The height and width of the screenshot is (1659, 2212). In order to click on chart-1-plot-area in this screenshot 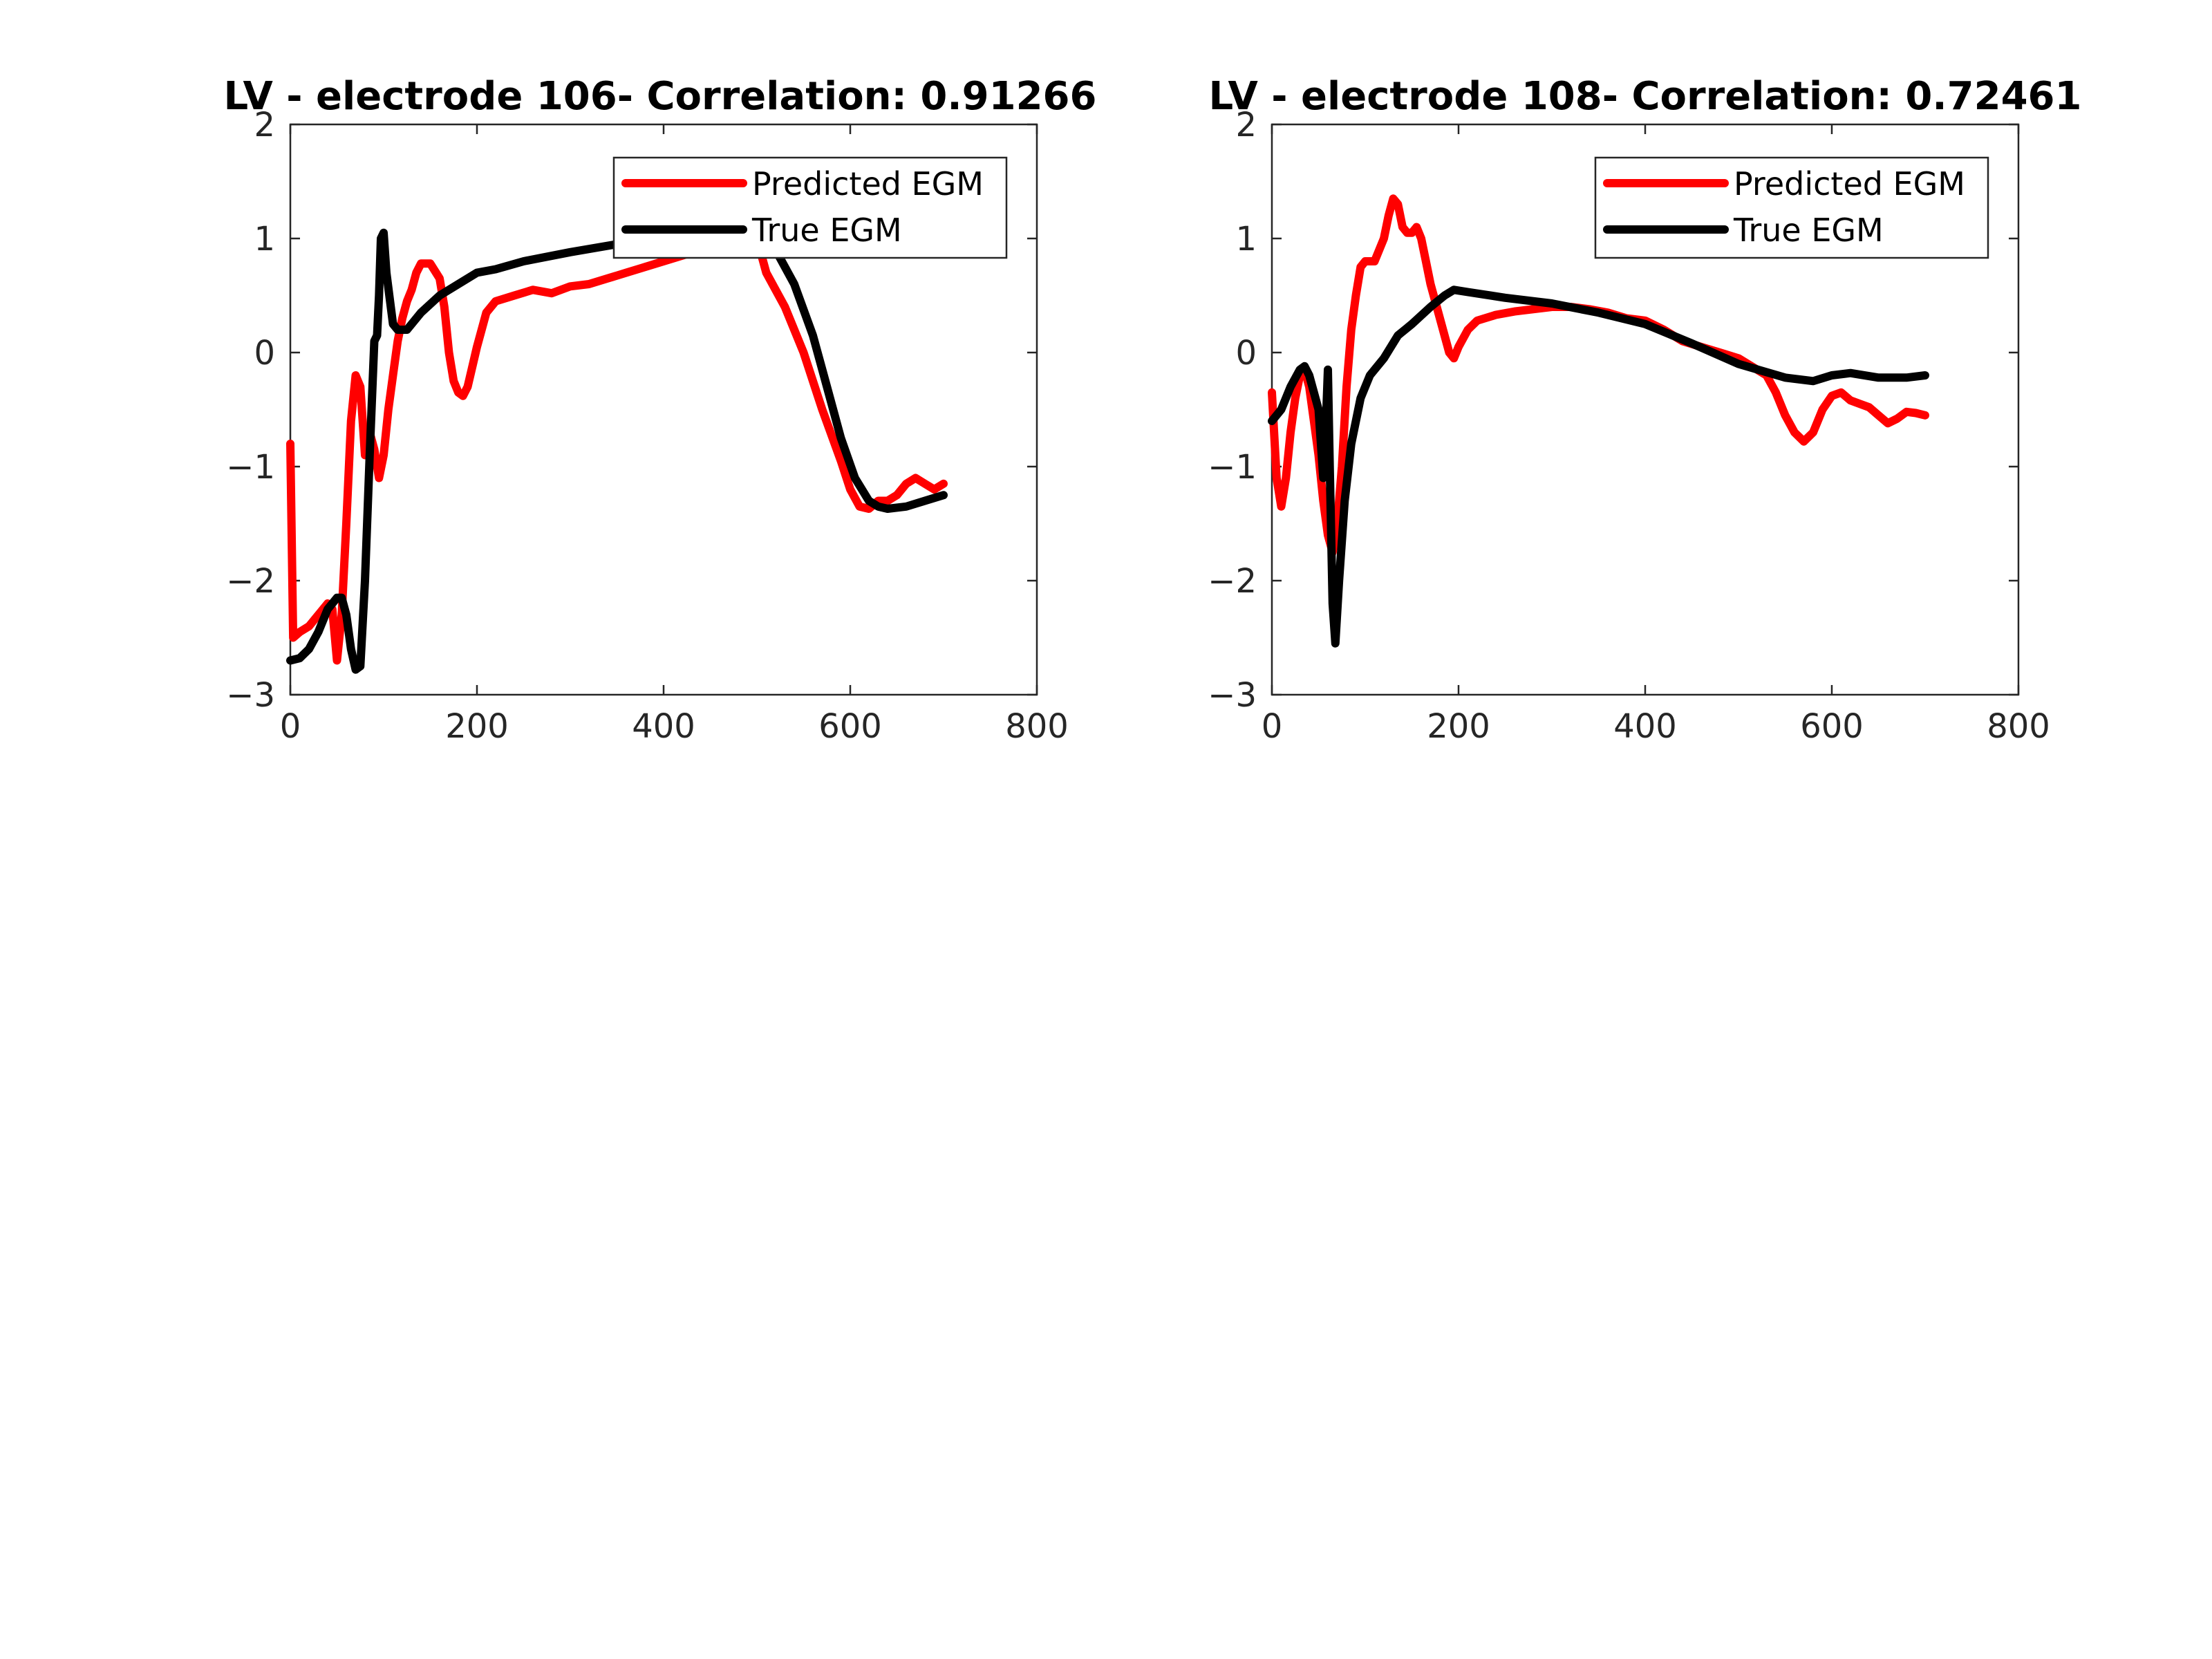, I will do `click(617, 448)`.